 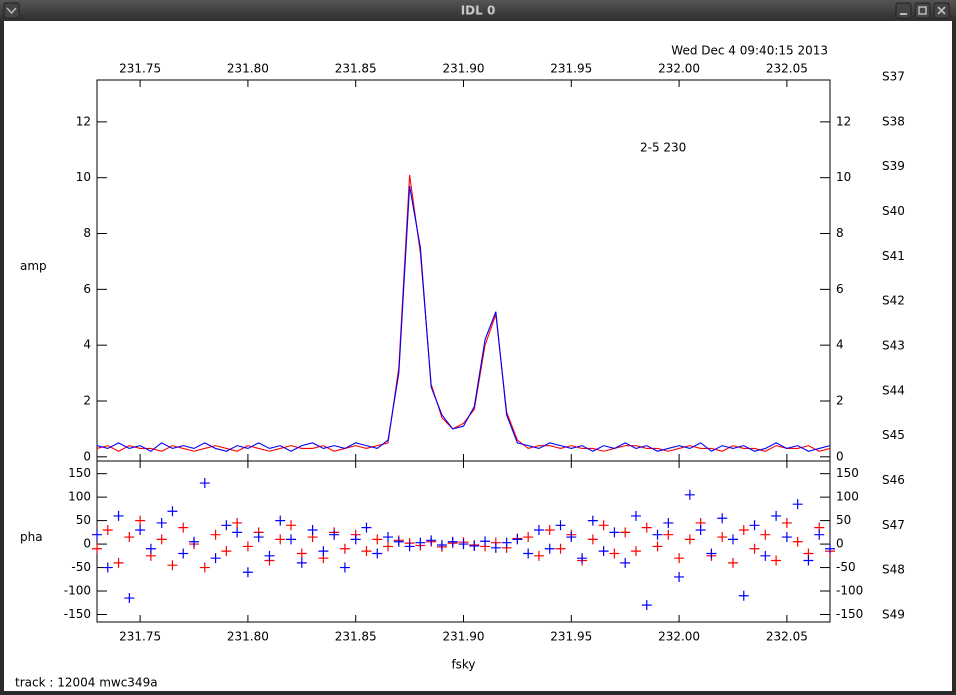 I want to click on window-menu-button, so click(x=11, y=10).